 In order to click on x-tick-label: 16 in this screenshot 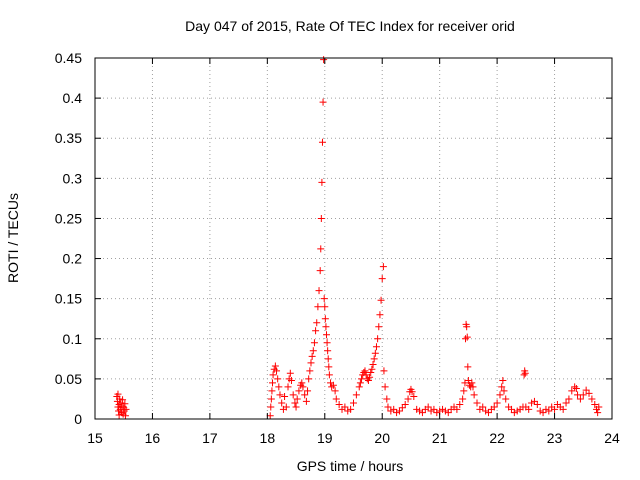, I will do `click(153, 438)`.